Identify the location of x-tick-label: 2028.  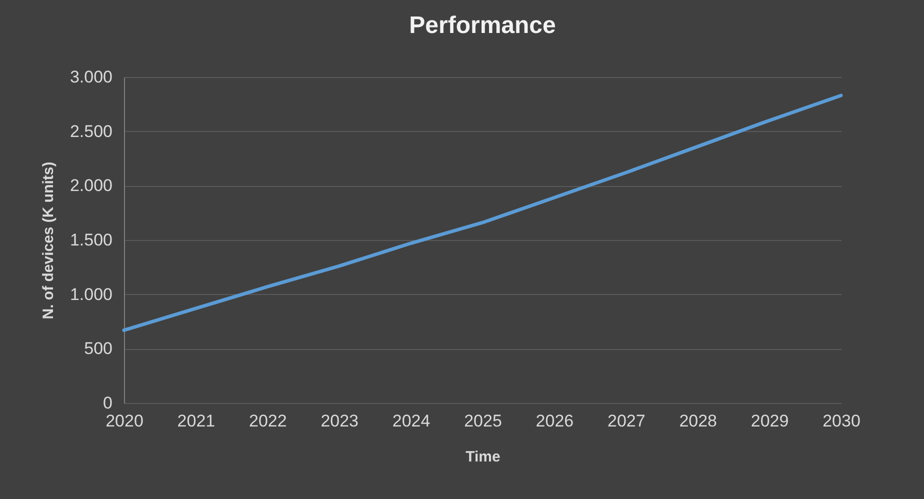
(698, 421).